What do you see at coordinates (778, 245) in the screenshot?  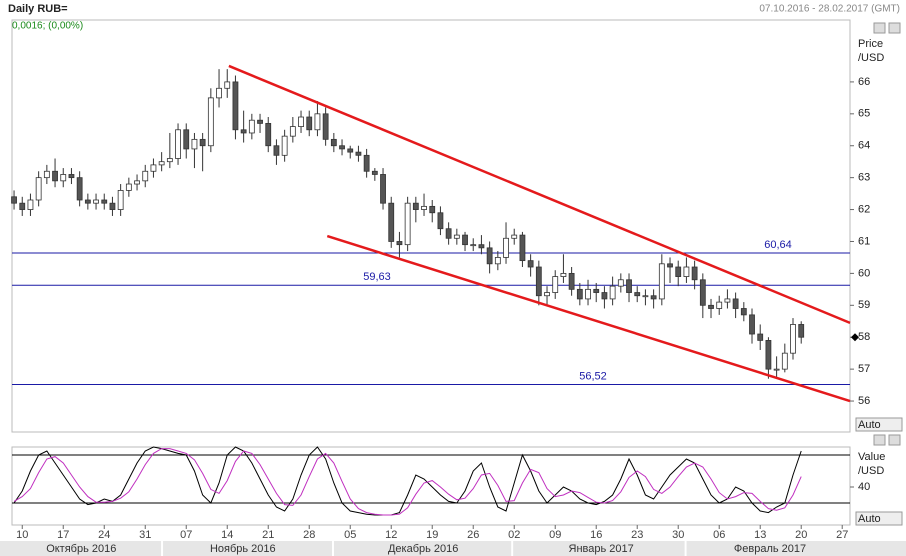 I see `level-label: 60,64` at bounding box center [778, 245].